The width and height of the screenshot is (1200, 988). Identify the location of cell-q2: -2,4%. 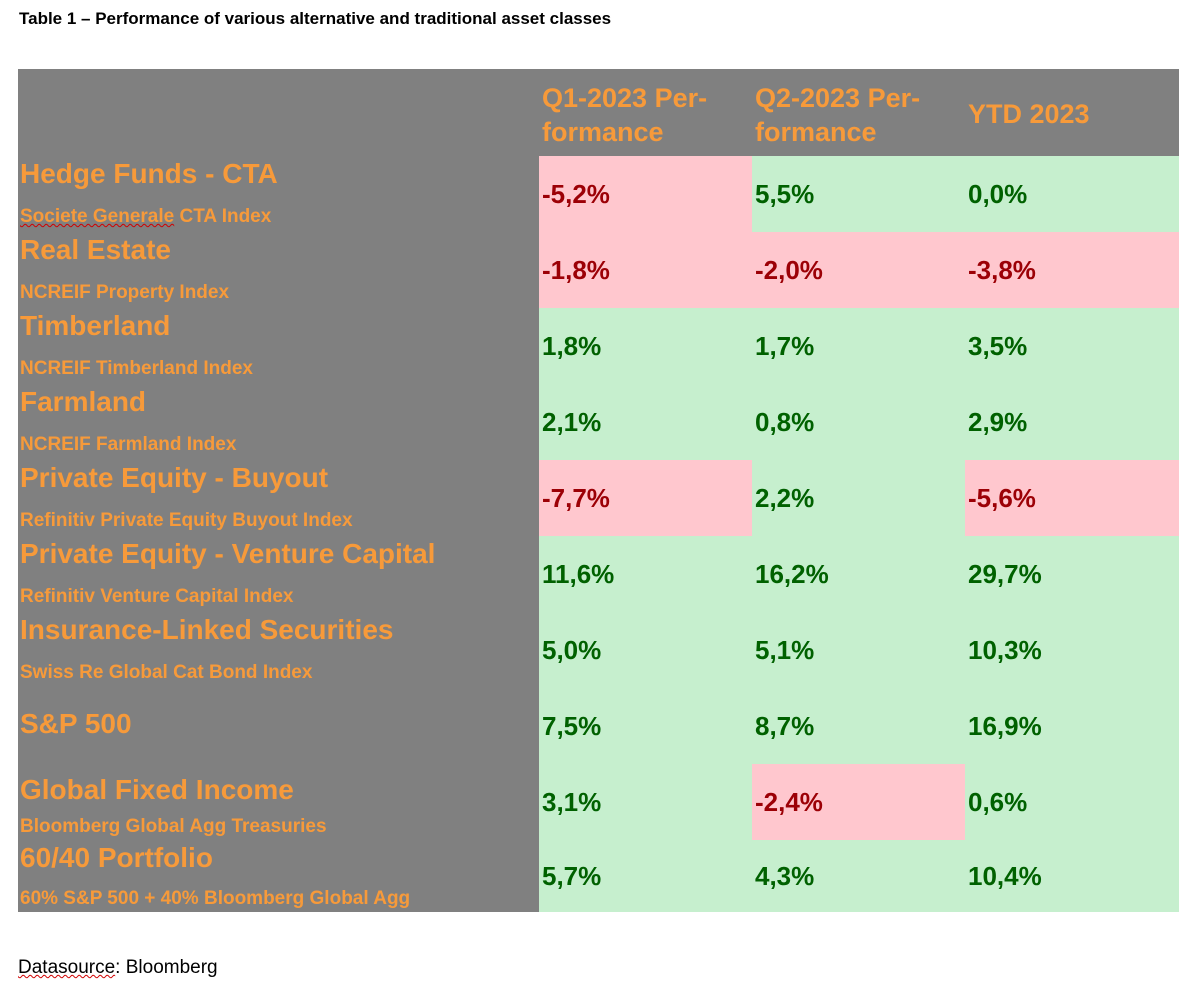
(858, 802).